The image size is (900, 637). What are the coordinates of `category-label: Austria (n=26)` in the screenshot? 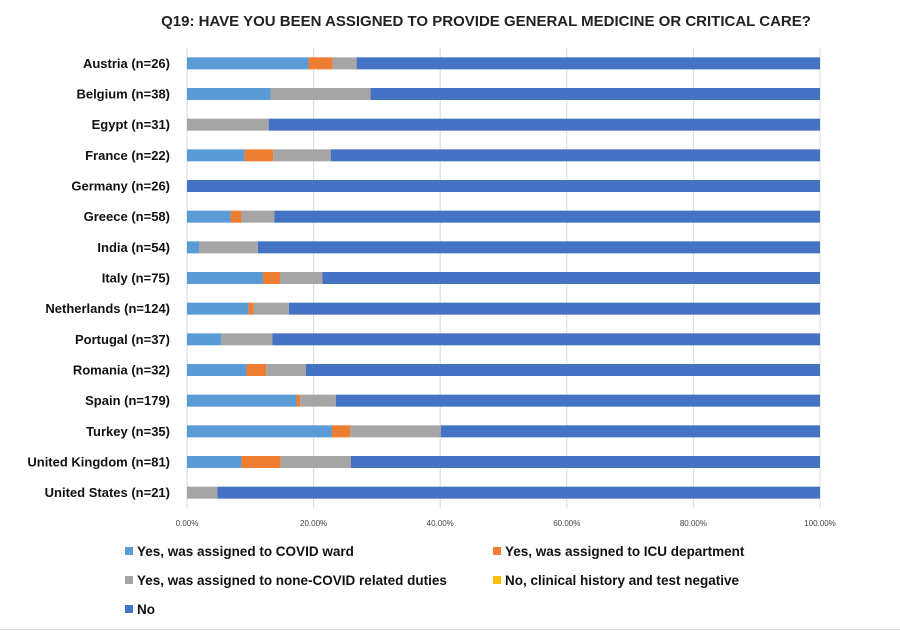 It's located at (126, 63).